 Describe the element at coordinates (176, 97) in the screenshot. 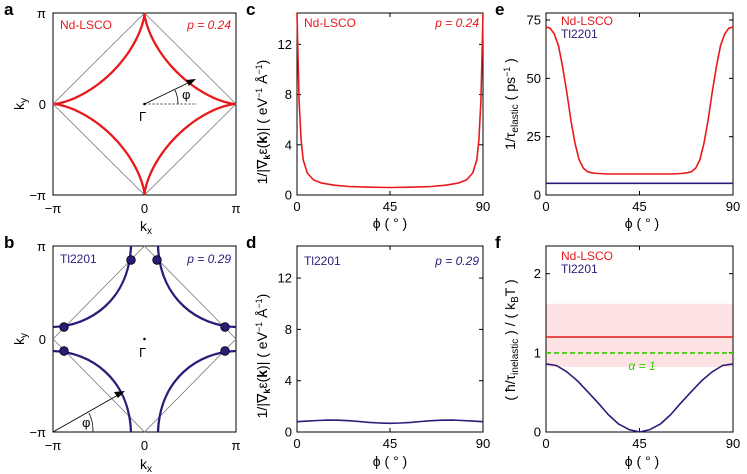

I see `phi-arc-a` at that location.